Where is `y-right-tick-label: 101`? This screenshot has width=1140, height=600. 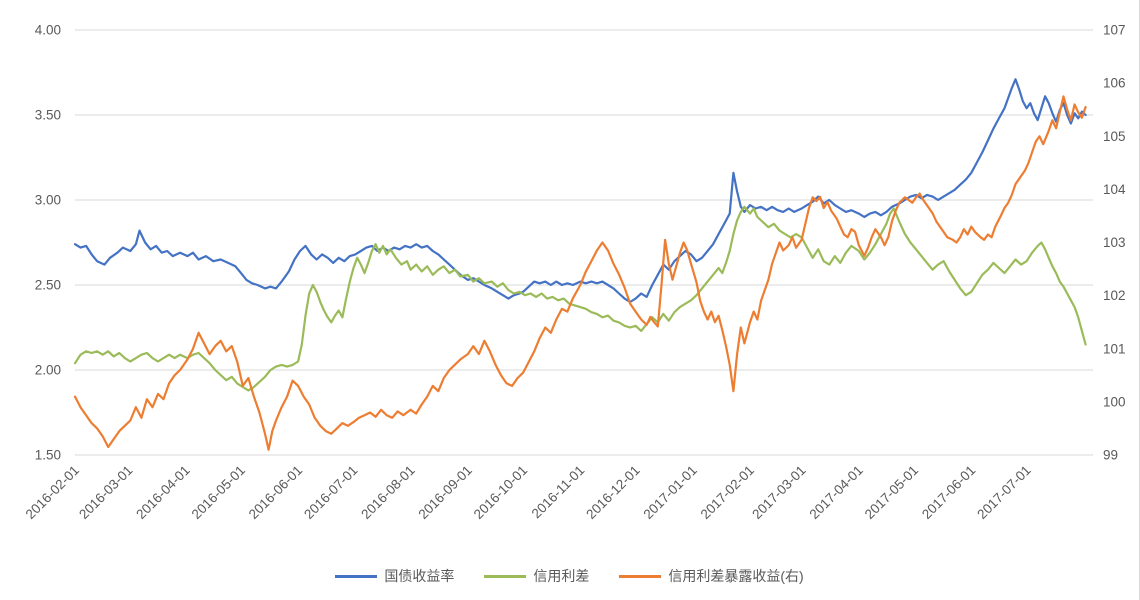
y-right-tick-label: 101 is located at coordinates (1114, 348).